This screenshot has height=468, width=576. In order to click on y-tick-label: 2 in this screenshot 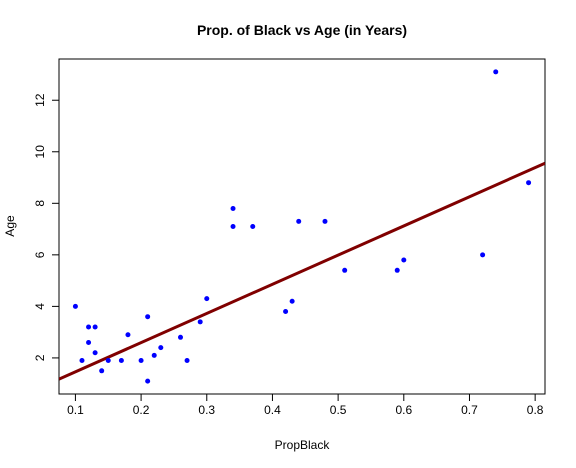, I will do `click(40, 357)`.